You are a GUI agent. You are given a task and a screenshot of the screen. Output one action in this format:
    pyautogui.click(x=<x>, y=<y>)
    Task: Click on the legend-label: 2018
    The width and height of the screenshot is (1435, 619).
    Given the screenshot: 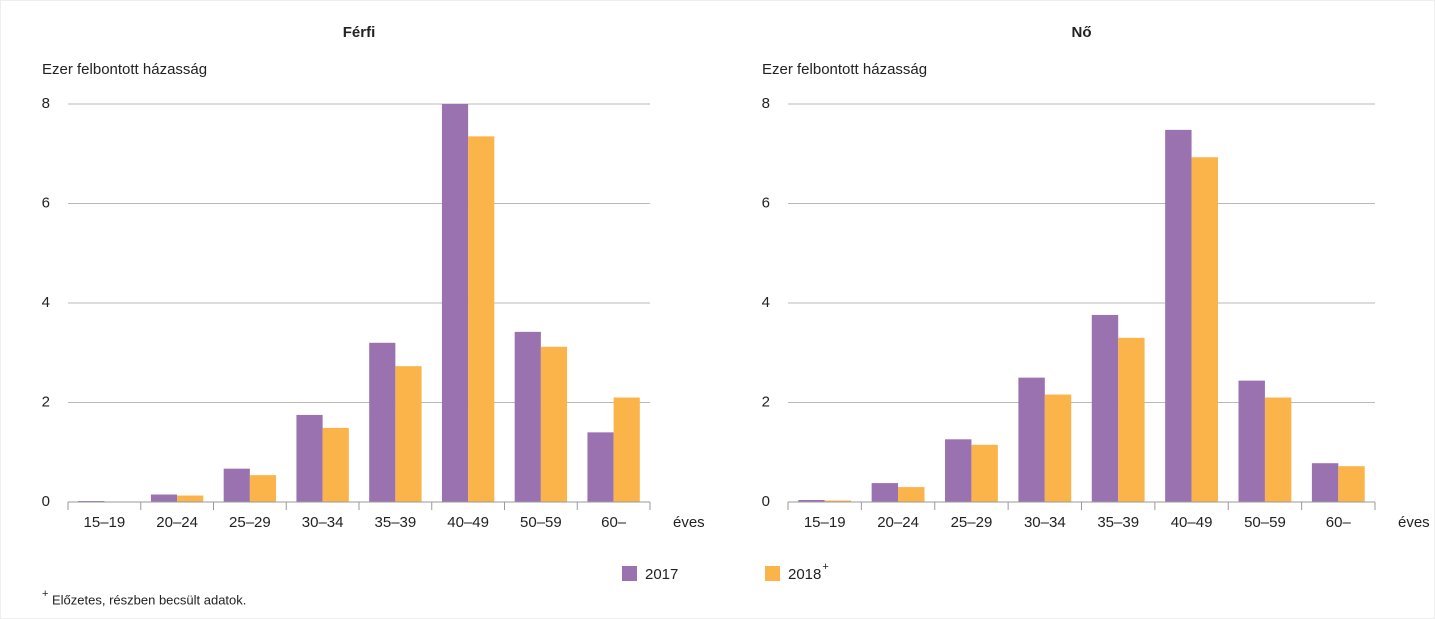 What is the action you would take?
    pyautogui.click(x=804, y=574)
    